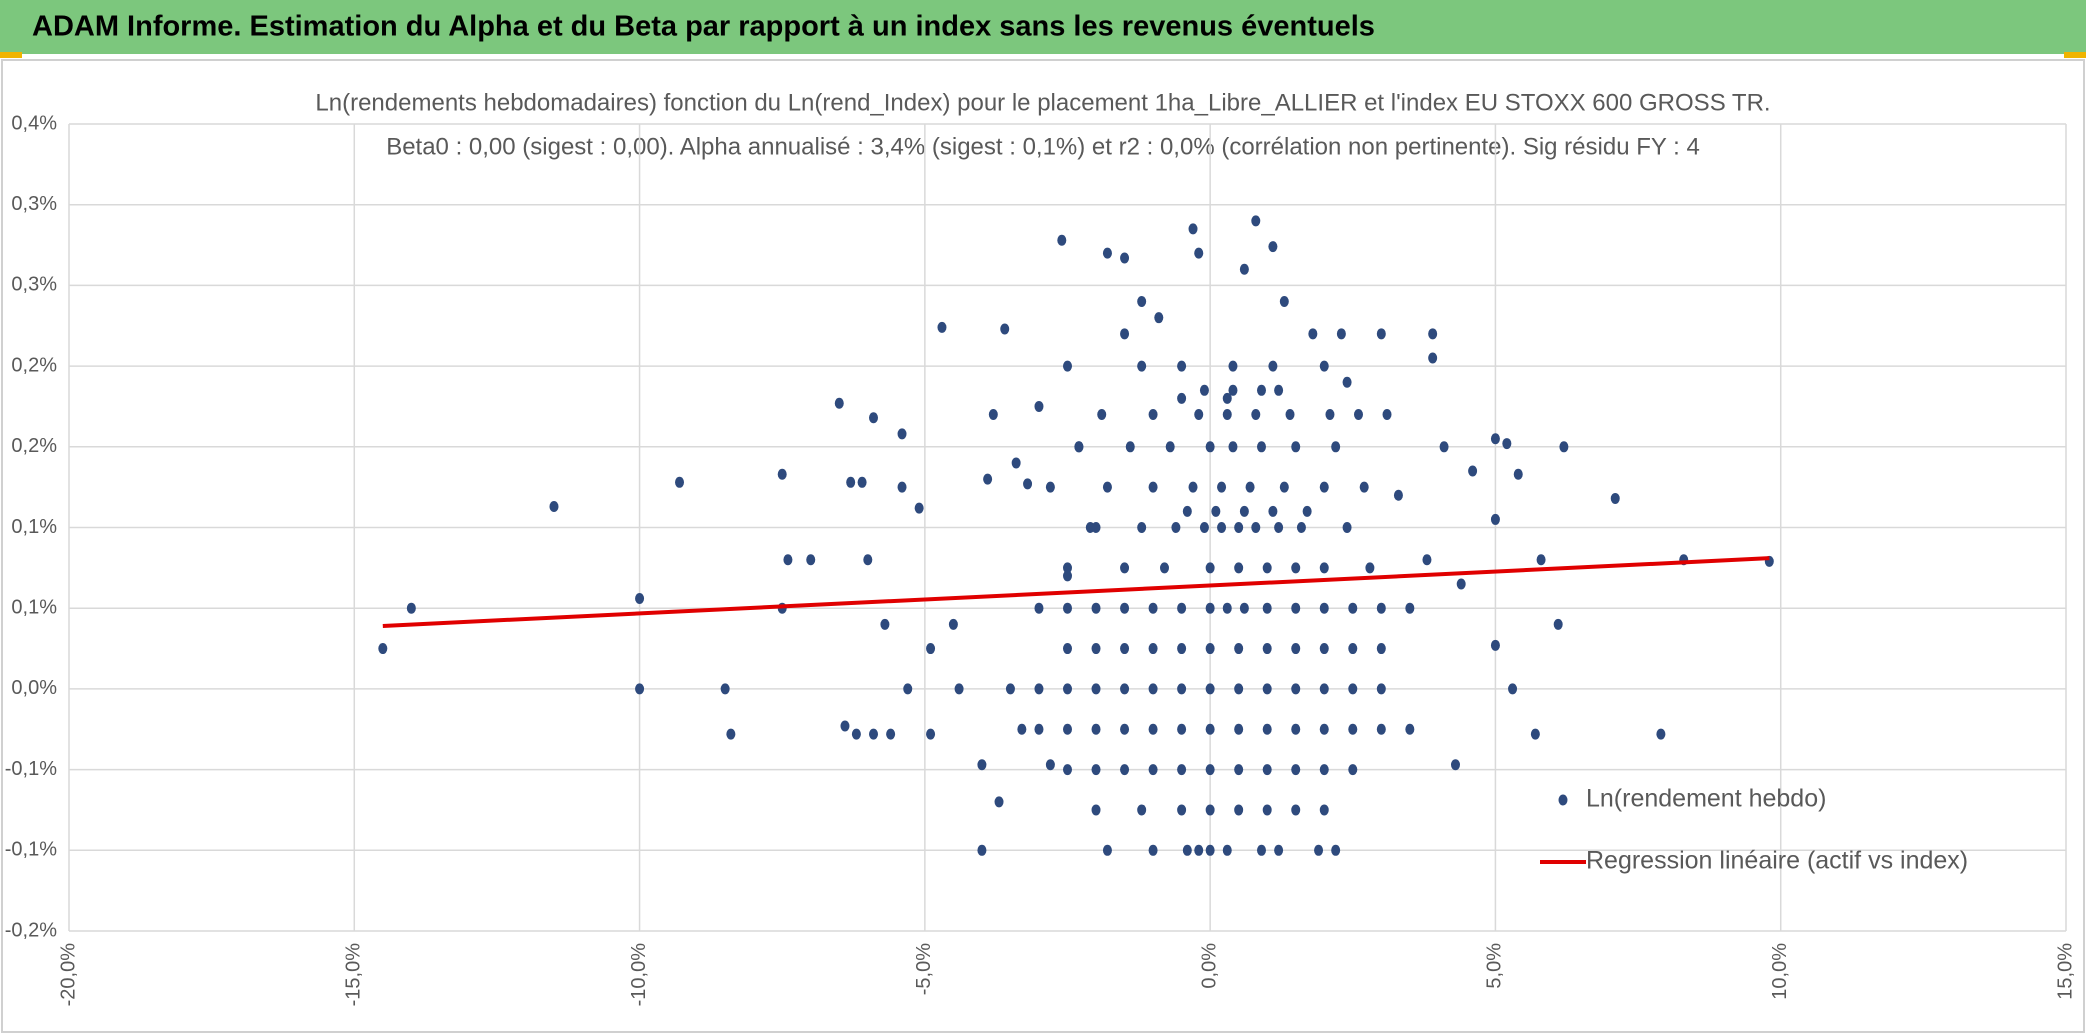 The height and width of the screenshot is (1035, 2086). I want to click on title-background, so click(1043, 103).